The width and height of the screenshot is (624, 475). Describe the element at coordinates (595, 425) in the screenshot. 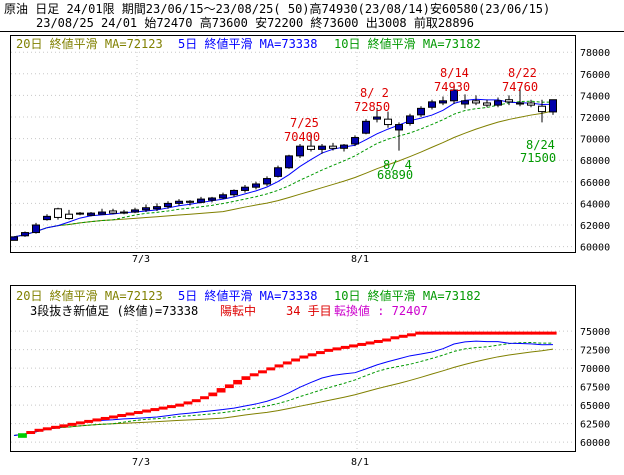

I see `bottom-ytick-label: 62500` at that location.